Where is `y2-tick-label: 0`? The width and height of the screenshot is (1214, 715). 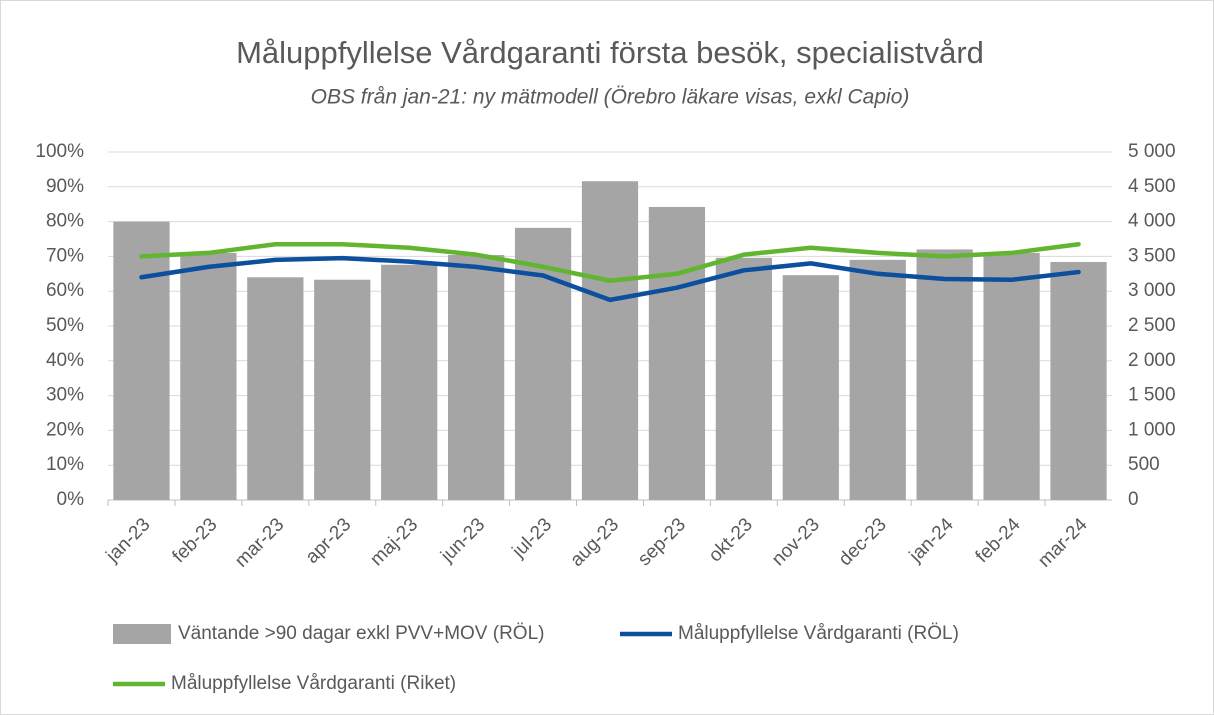 y2-tick-label: 0 is located at coordinates (1133, 499).